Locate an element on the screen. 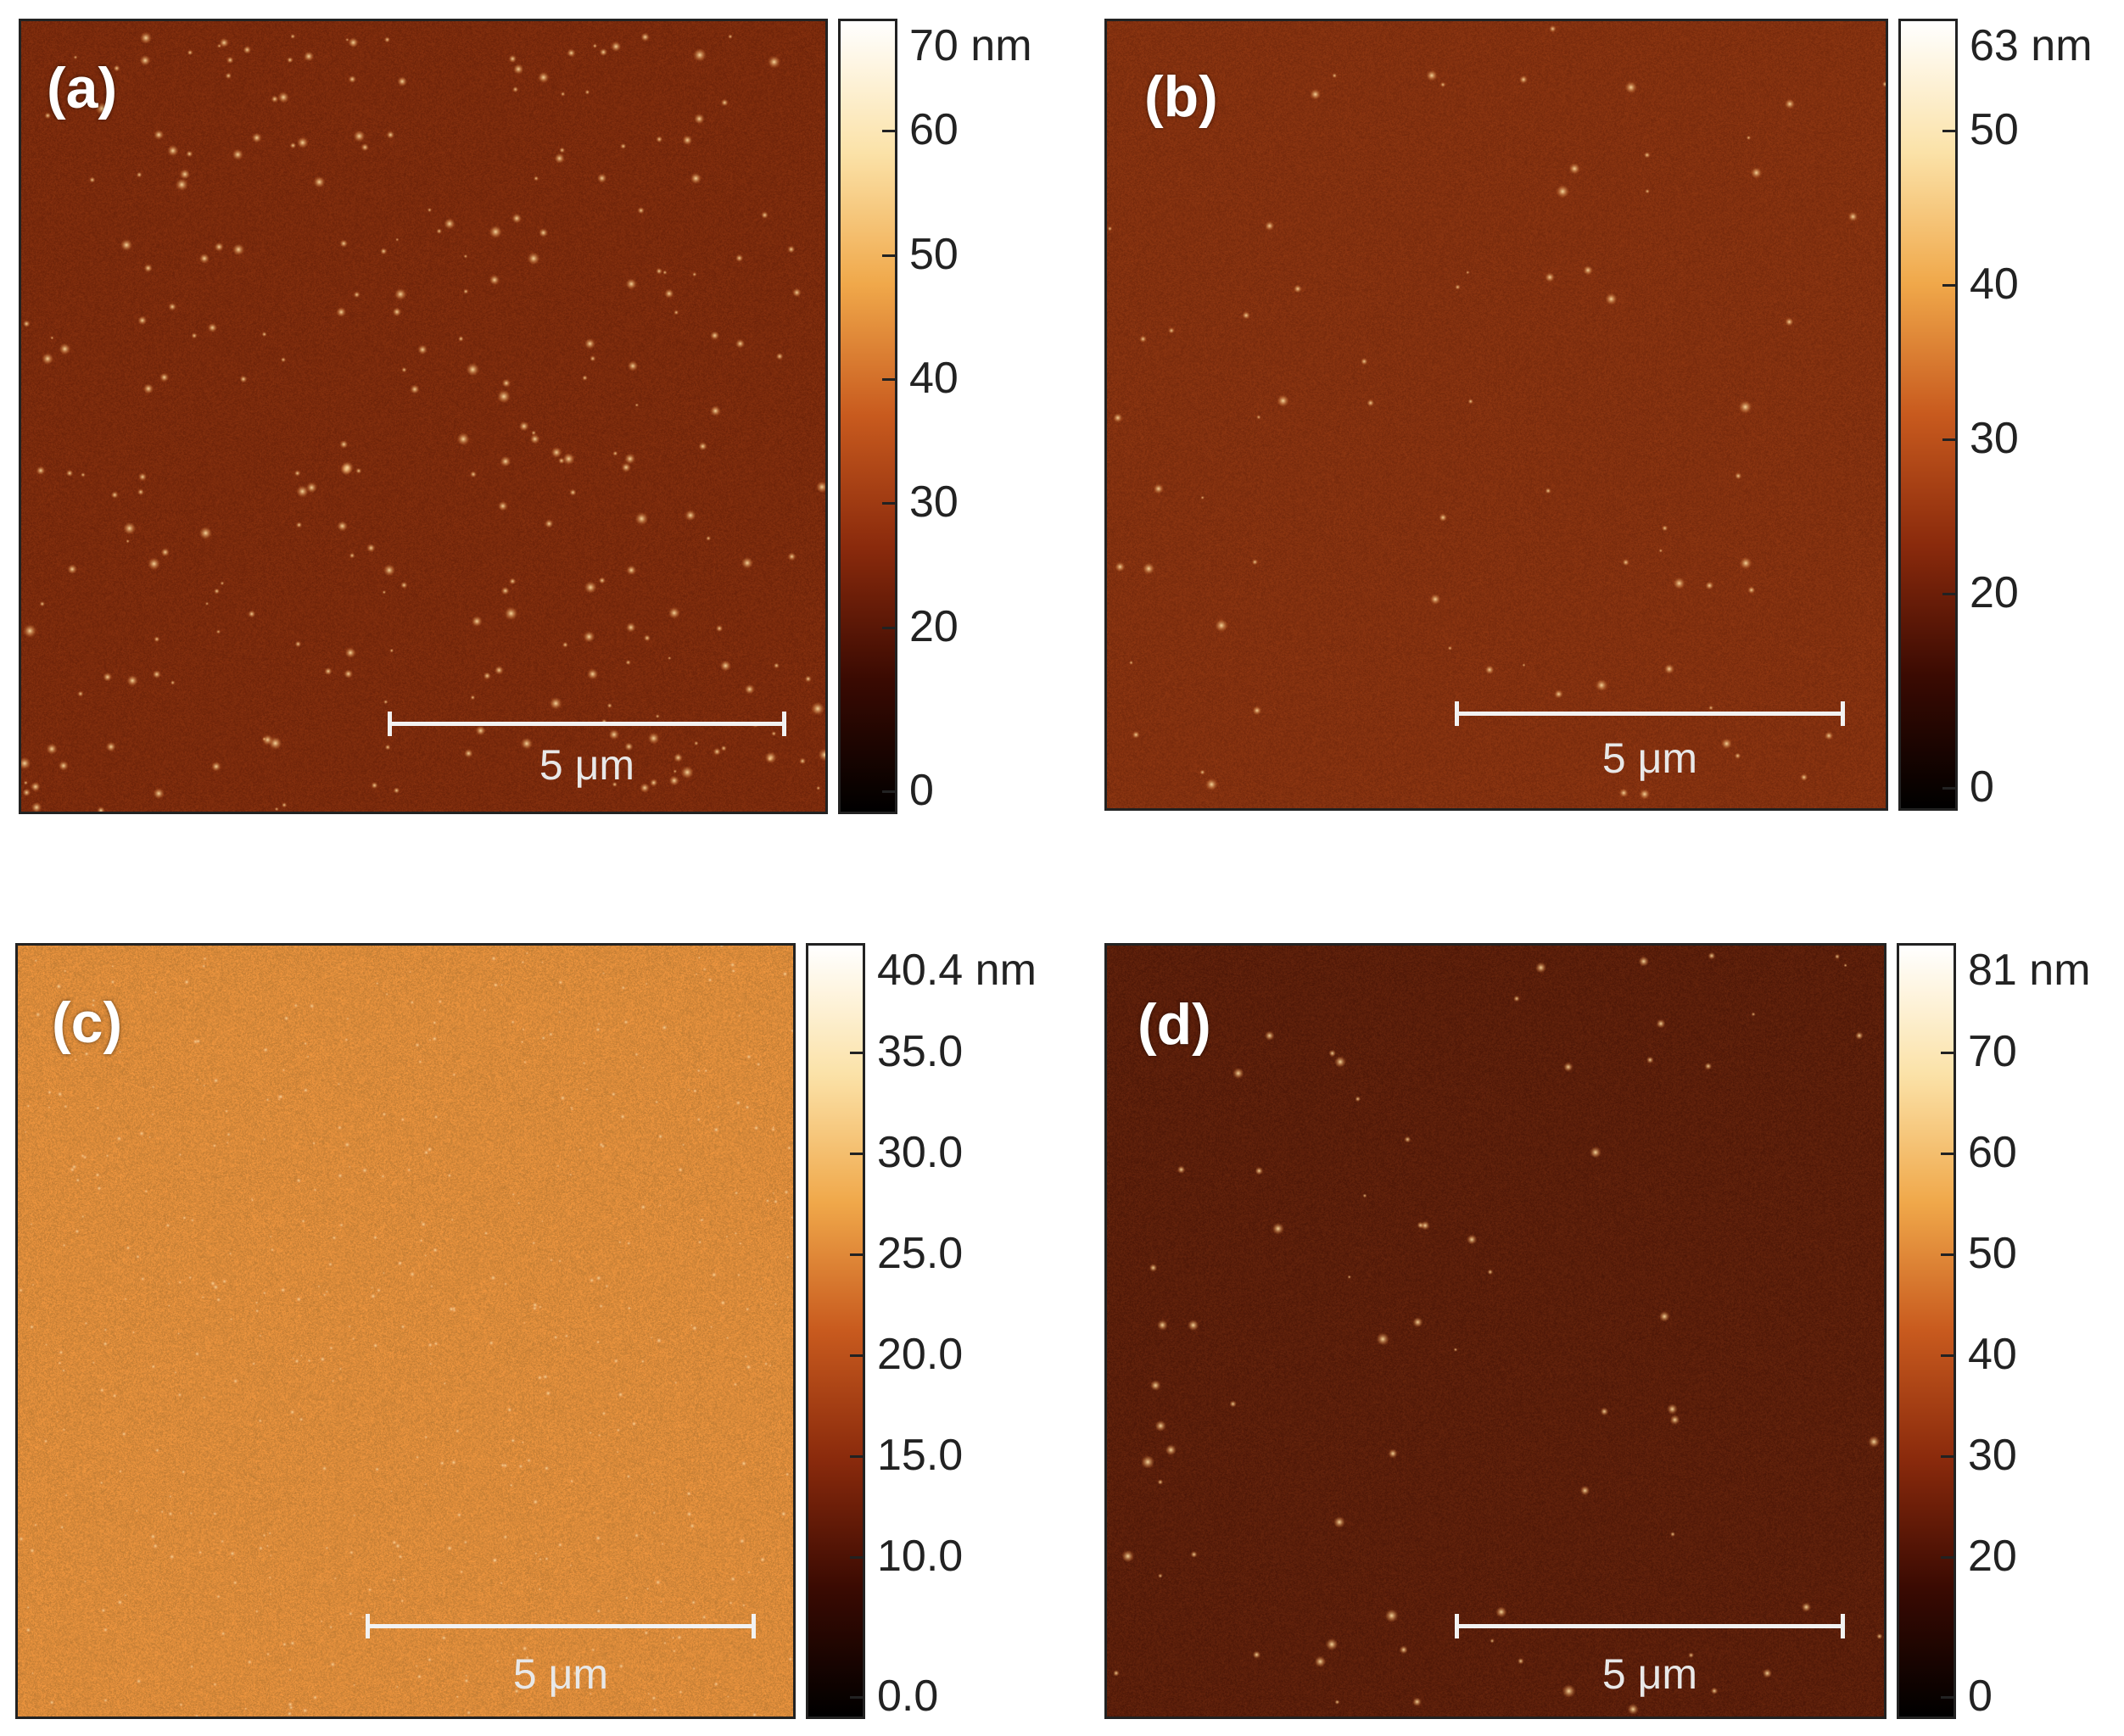 The width and height of the screenshot is (2124, 1736). scale-bar-label-c: 5 μm is located at coordinates (560, 1674).